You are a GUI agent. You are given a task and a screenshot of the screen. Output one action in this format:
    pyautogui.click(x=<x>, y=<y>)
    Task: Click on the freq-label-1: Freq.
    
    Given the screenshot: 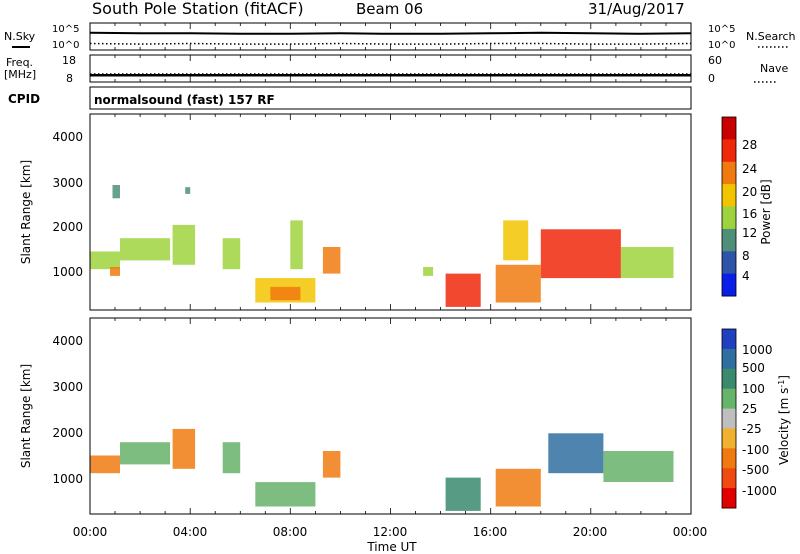 What is the action you would take?
    pyautogui.click(x=19, y=62)
    